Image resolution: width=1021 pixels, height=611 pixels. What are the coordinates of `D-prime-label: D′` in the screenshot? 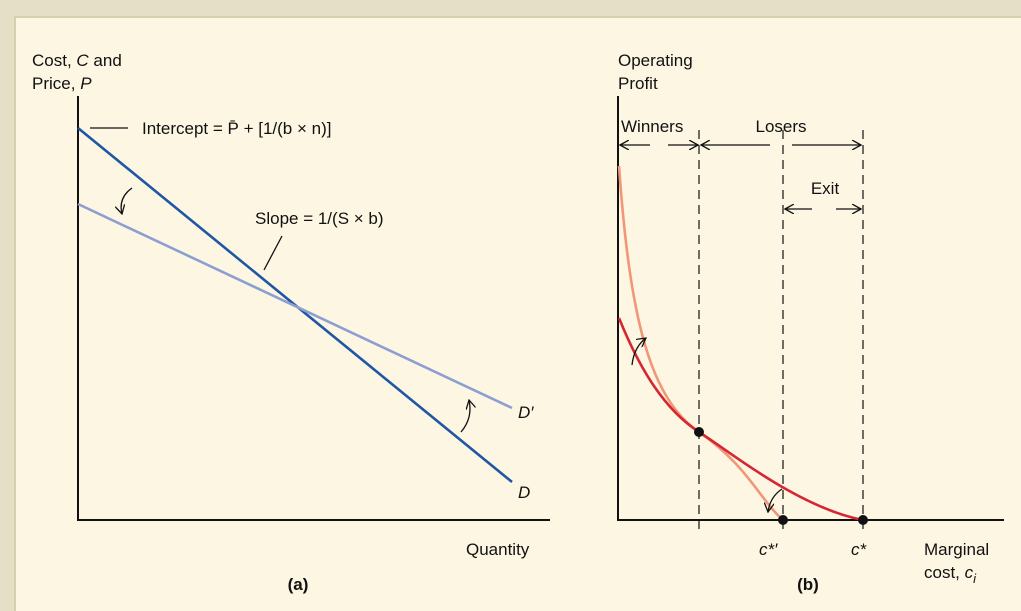 It's located at (526, 412).